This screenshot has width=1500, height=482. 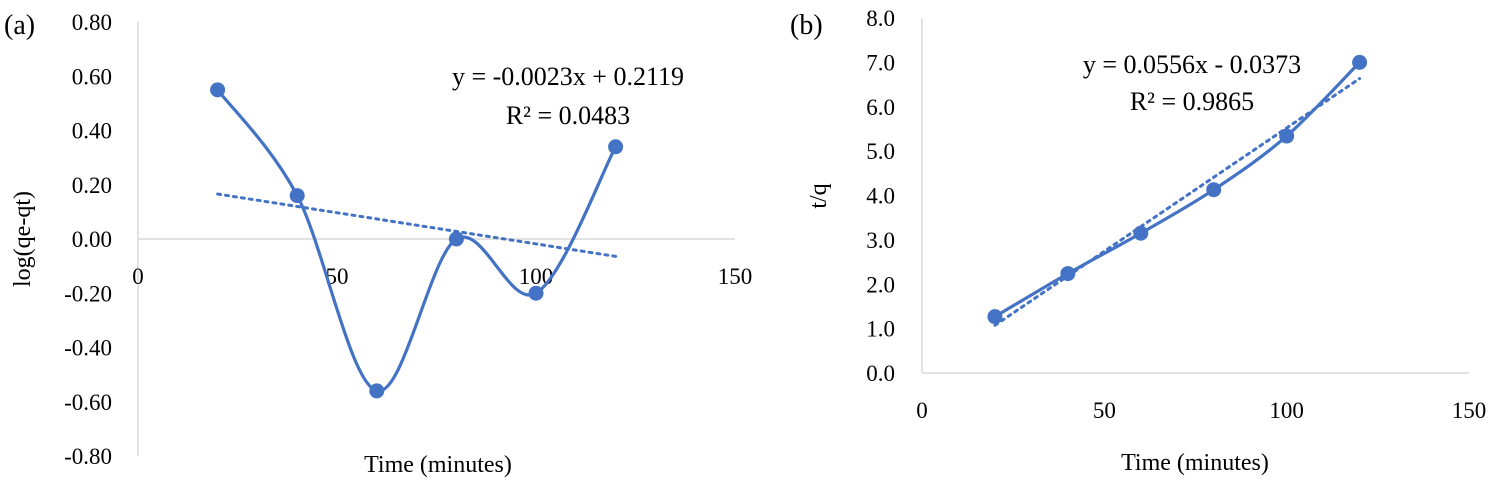 I want to click on a-y-tick-label: 0.40, so click(x=92, y=131).